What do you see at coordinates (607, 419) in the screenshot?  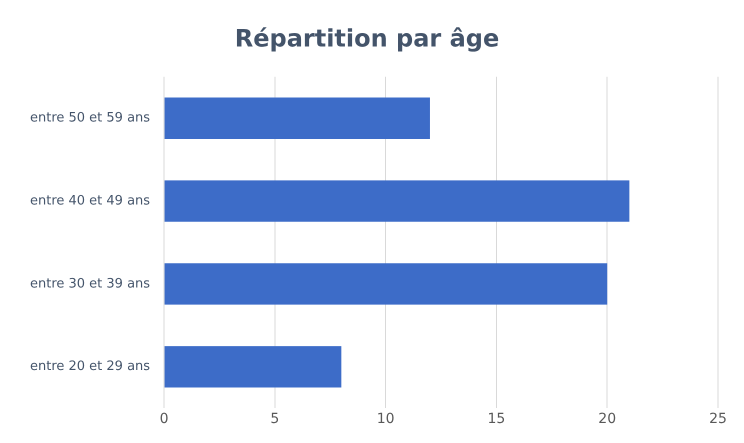 I see `x-tick-label: 20` at bounding box center [607, 419].